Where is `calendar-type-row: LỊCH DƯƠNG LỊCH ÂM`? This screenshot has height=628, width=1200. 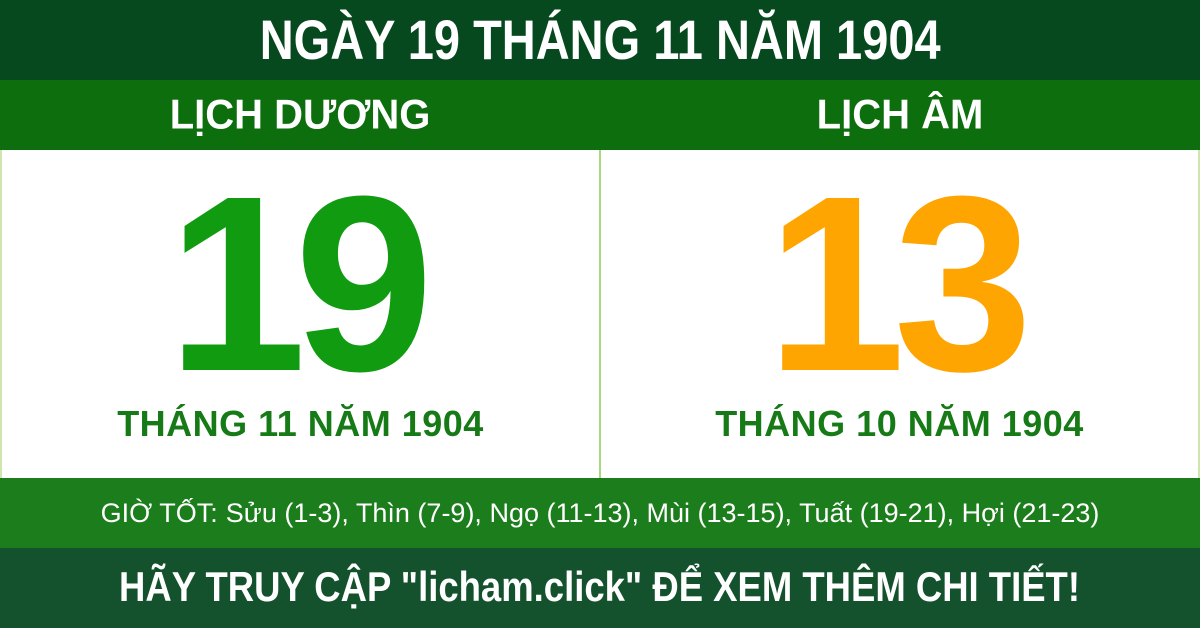
calendar-type-row: LỊCH DƯƠNG LỊCH ÂM is located at coordinates (600, 115).